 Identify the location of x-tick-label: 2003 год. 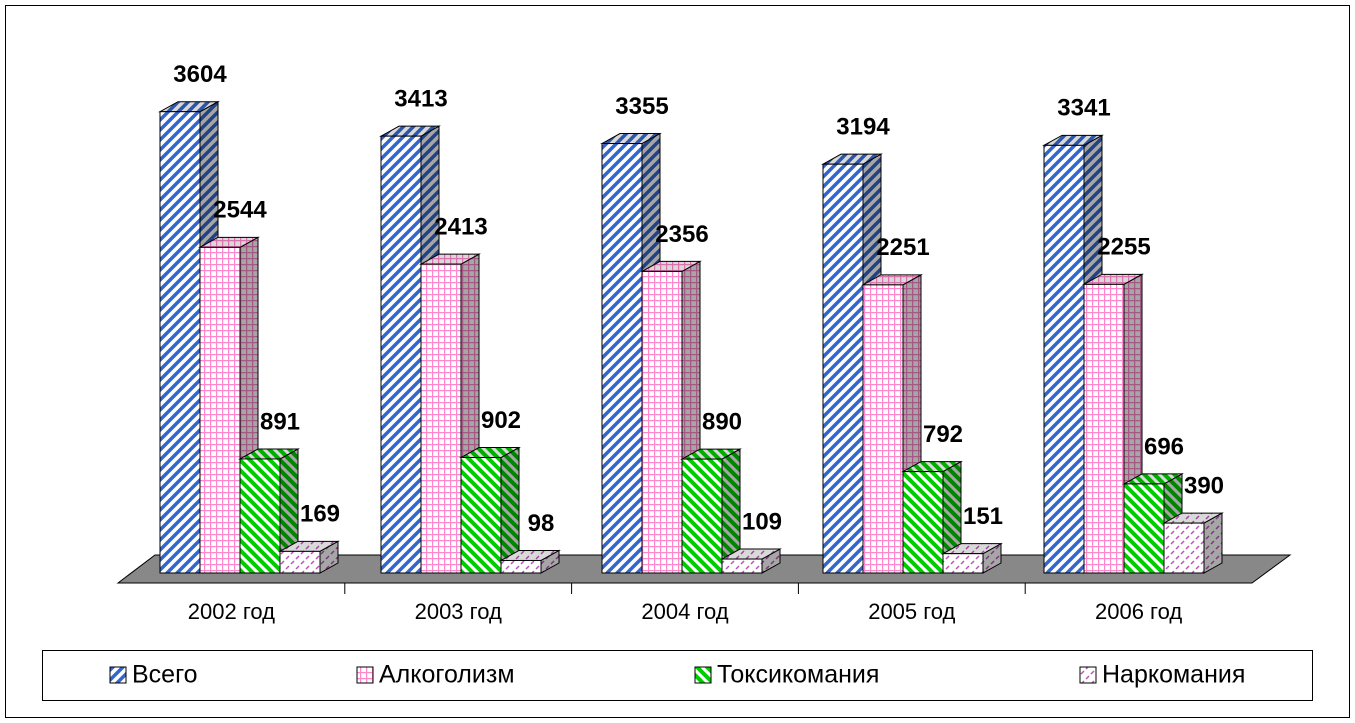
(458, 611).